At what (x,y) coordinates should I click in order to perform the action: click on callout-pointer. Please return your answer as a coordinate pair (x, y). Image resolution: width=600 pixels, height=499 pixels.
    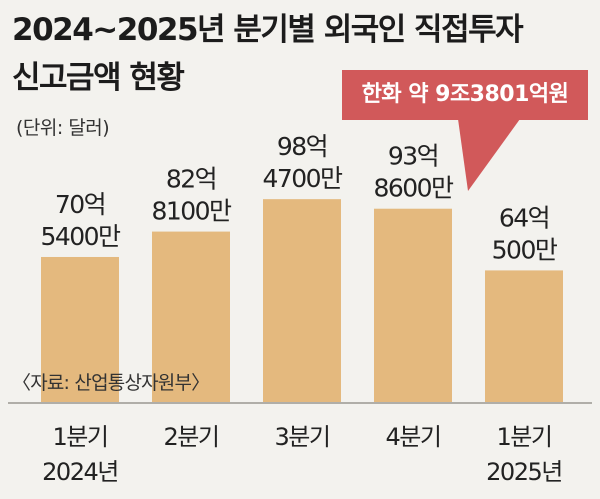
    Looking at the image, I should click on (489, 155).